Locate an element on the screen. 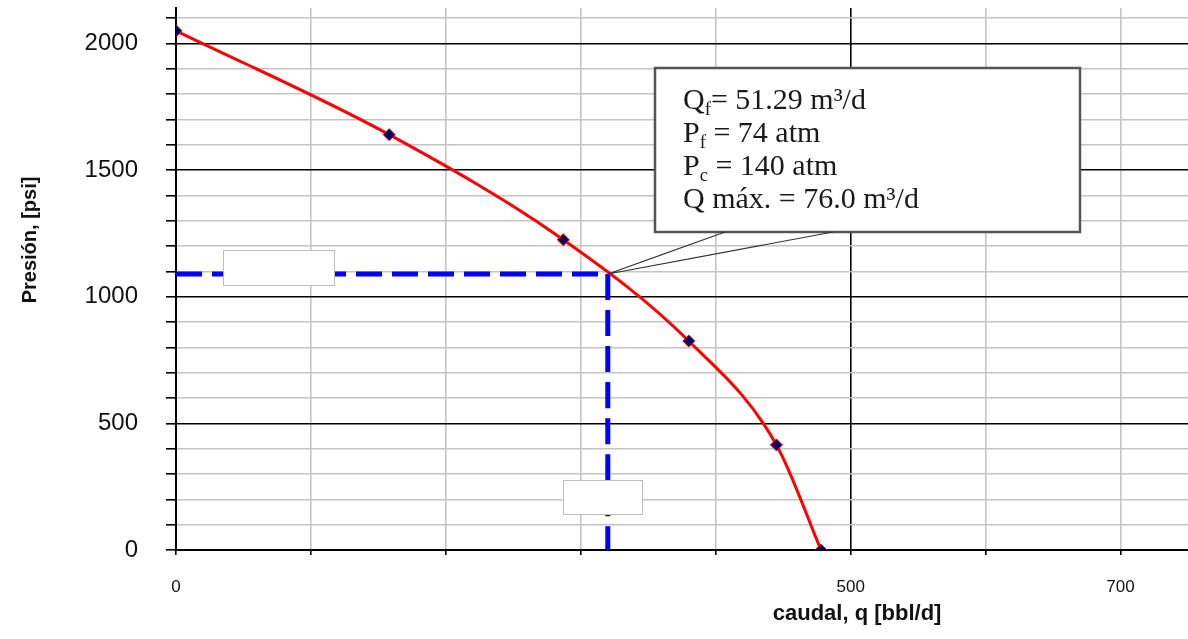 Image resolution: width=1188 pixels, height=639 pixels. y-tick-label: 0 is located at coordinates (131, 548).